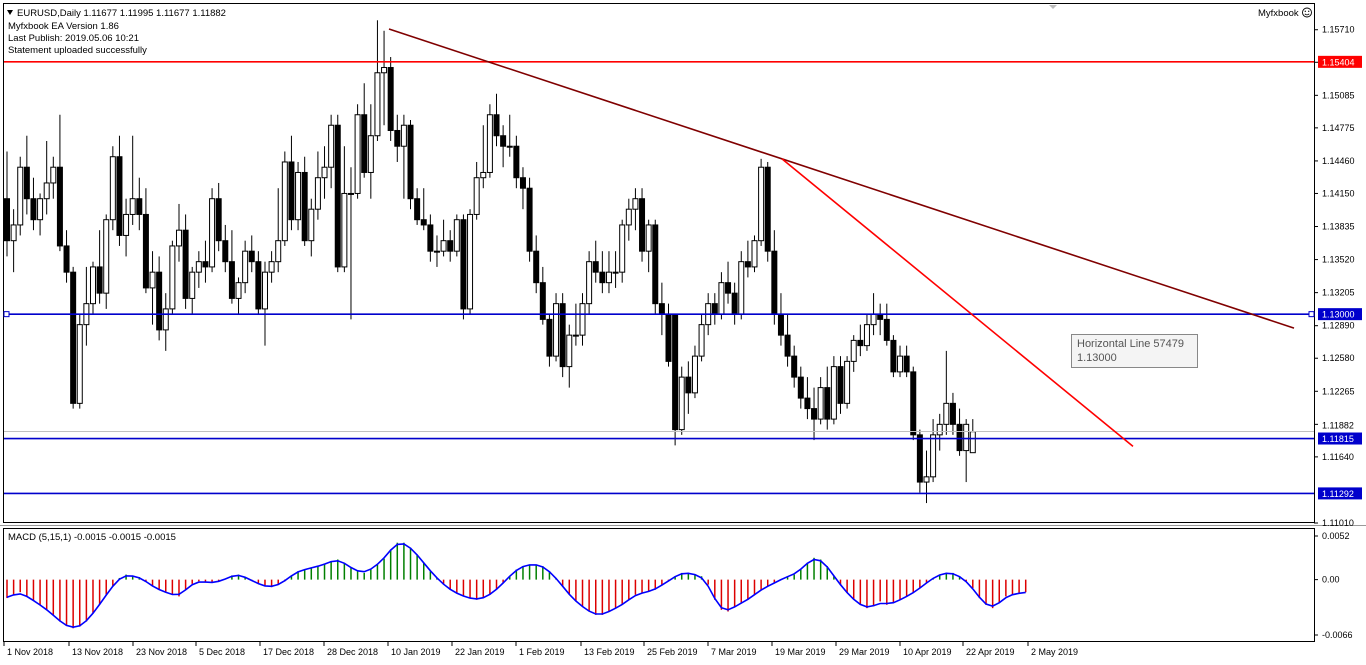 This screenshot has height=665, width=1366. I want to click on macd-label: MACD (5,15,1) -0.0015 -0.0015 -0.0015, so click(92, 537).